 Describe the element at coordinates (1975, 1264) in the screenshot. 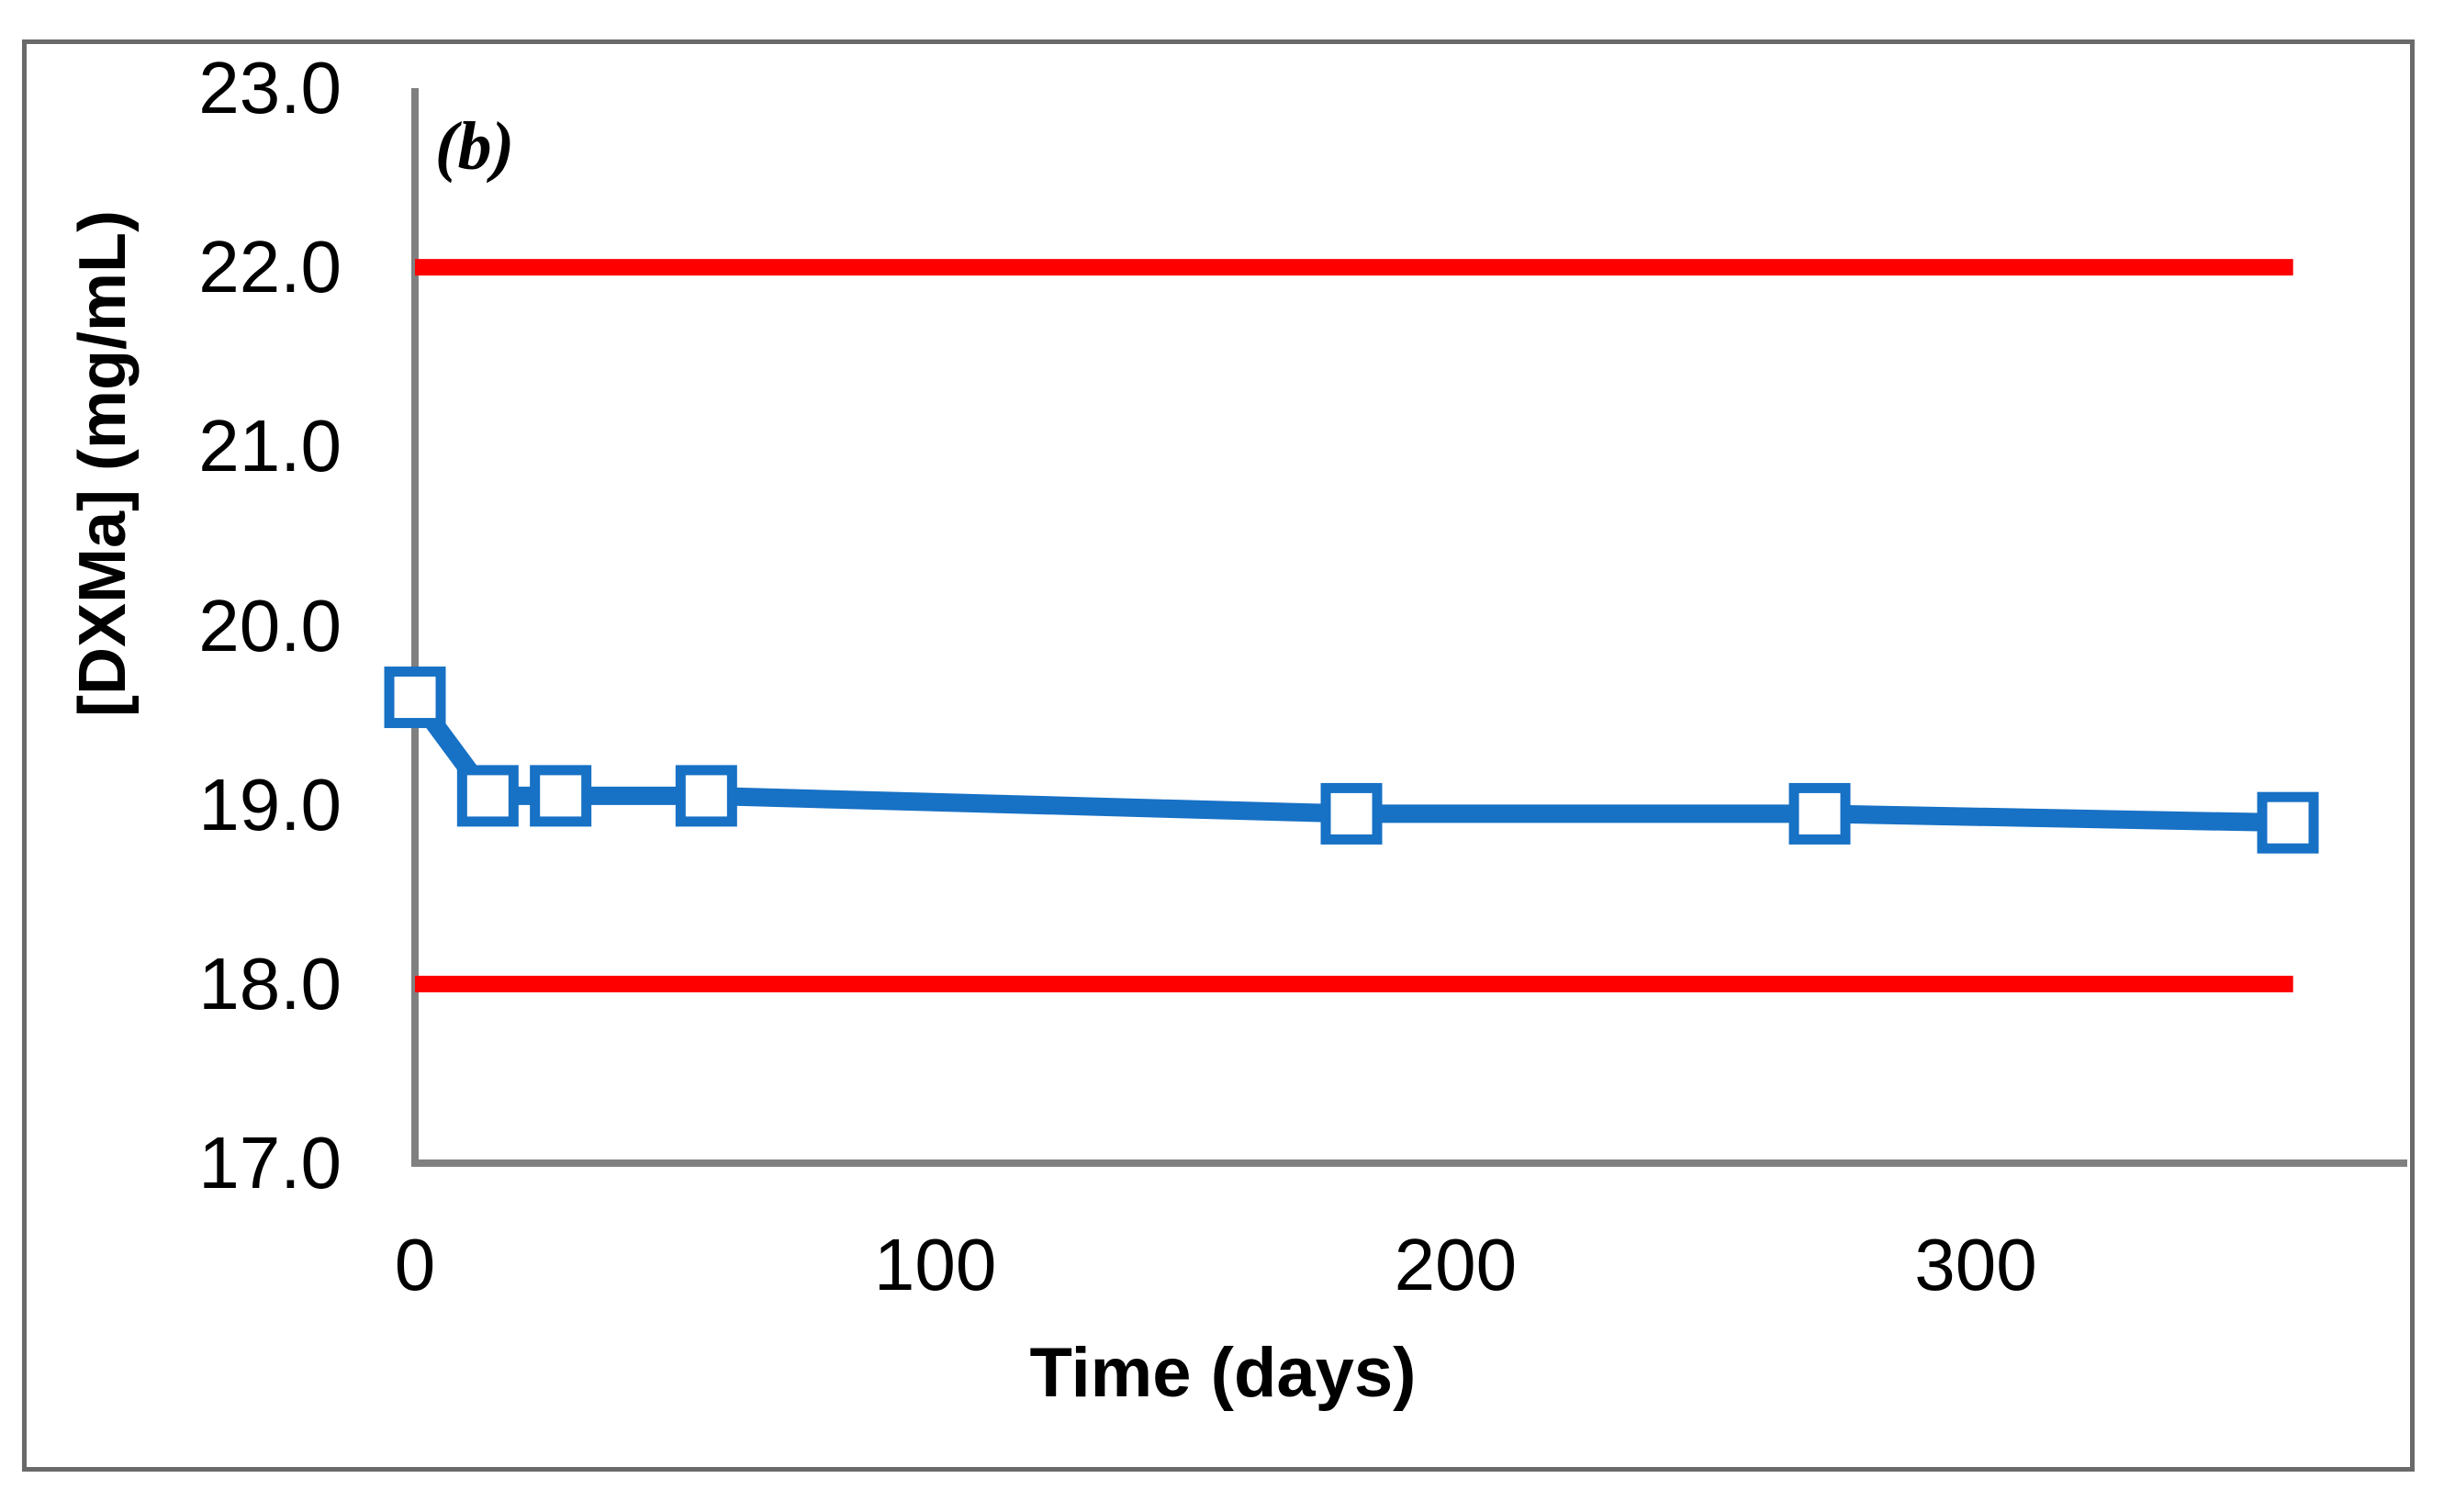

I see `x-tick-label: 300` at that location.